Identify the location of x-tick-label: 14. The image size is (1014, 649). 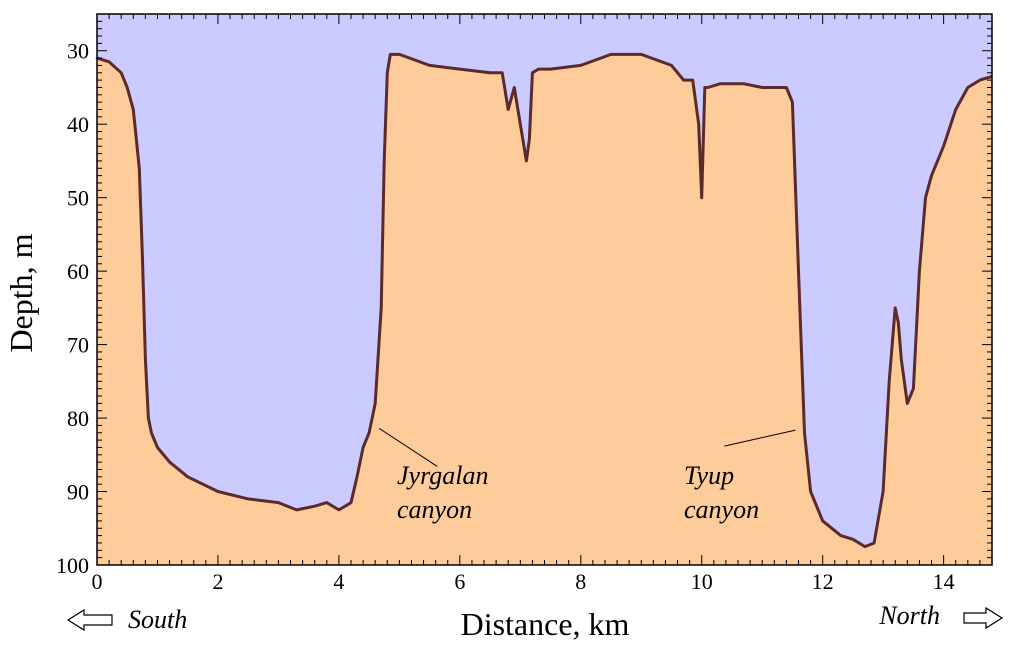
(944, 581).